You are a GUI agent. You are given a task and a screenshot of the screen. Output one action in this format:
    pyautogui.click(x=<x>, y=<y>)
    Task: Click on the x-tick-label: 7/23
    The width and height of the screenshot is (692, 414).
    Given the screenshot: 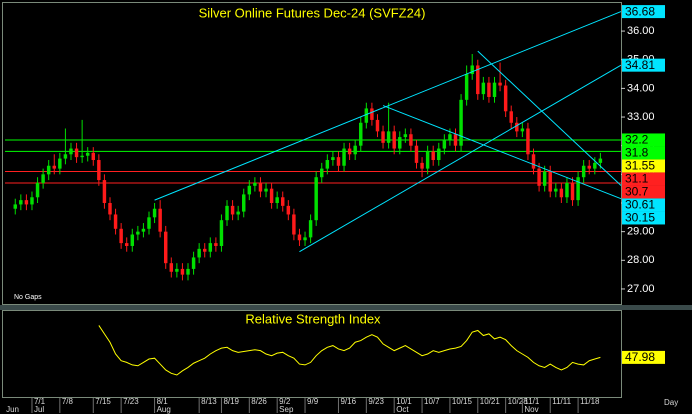 What is the action you would take?
    pyautogui.click(x=131, y=401)
    